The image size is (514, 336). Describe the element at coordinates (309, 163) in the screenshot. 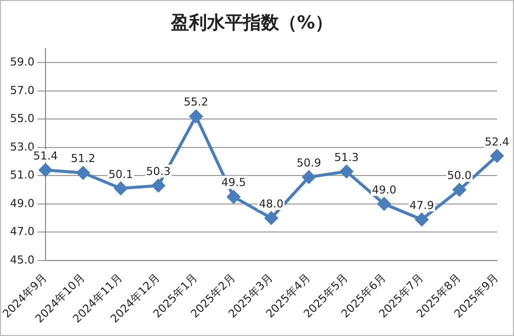

I see `data-label: 50.9` at that location.